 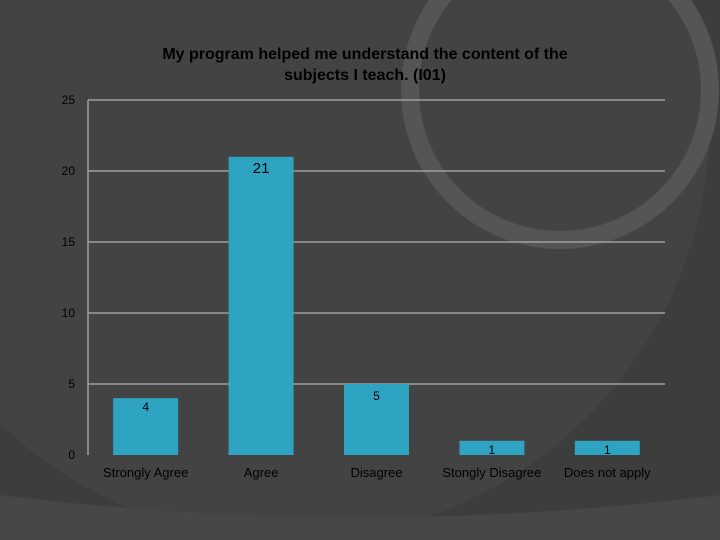 I want to click on data-label: 5, so click(x=376, y=396).